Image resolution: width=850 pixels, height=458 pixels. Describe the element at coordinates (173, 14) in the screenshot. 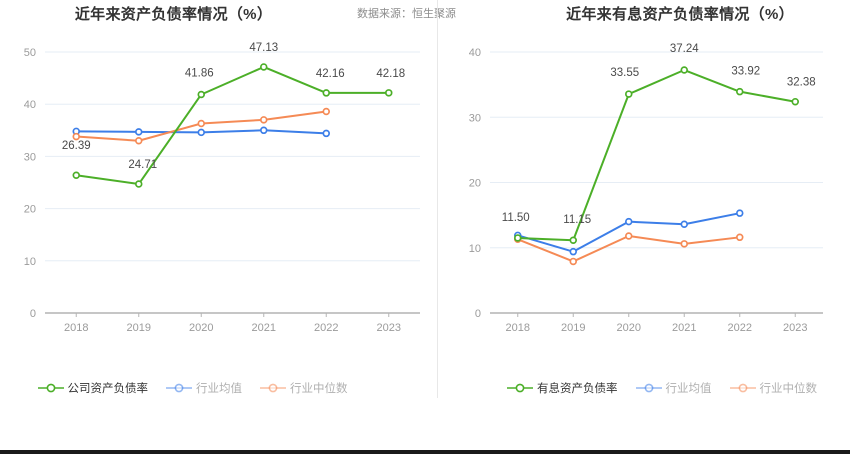

I see `left-chart-title: 近年来资产负债率情况（%）` at that location.